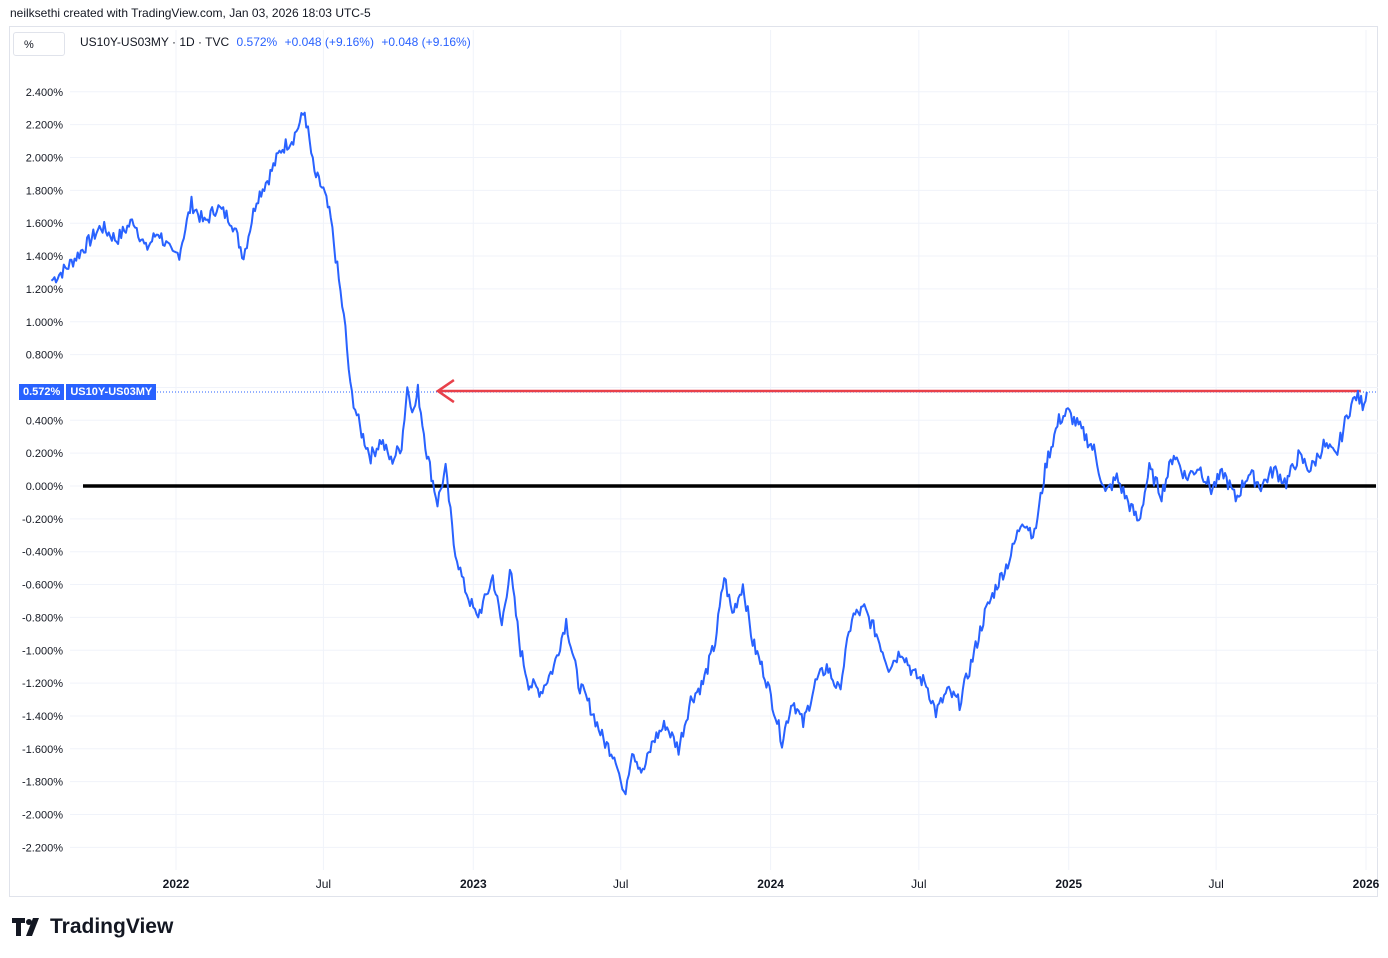  I want to click on y-tick-label: -0.600%, so click(42, 586).